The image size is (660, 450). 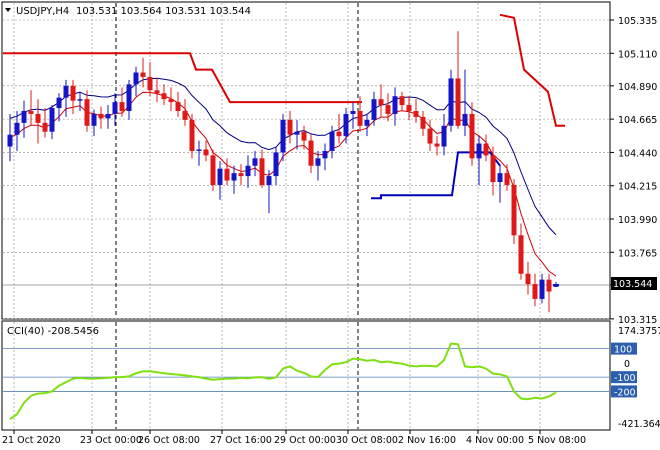 What do you see at coordinates (495, 440) in the screenshot?
I see `time-tick-label: 4 Nov 00:00` at bounding box center [495, 440].